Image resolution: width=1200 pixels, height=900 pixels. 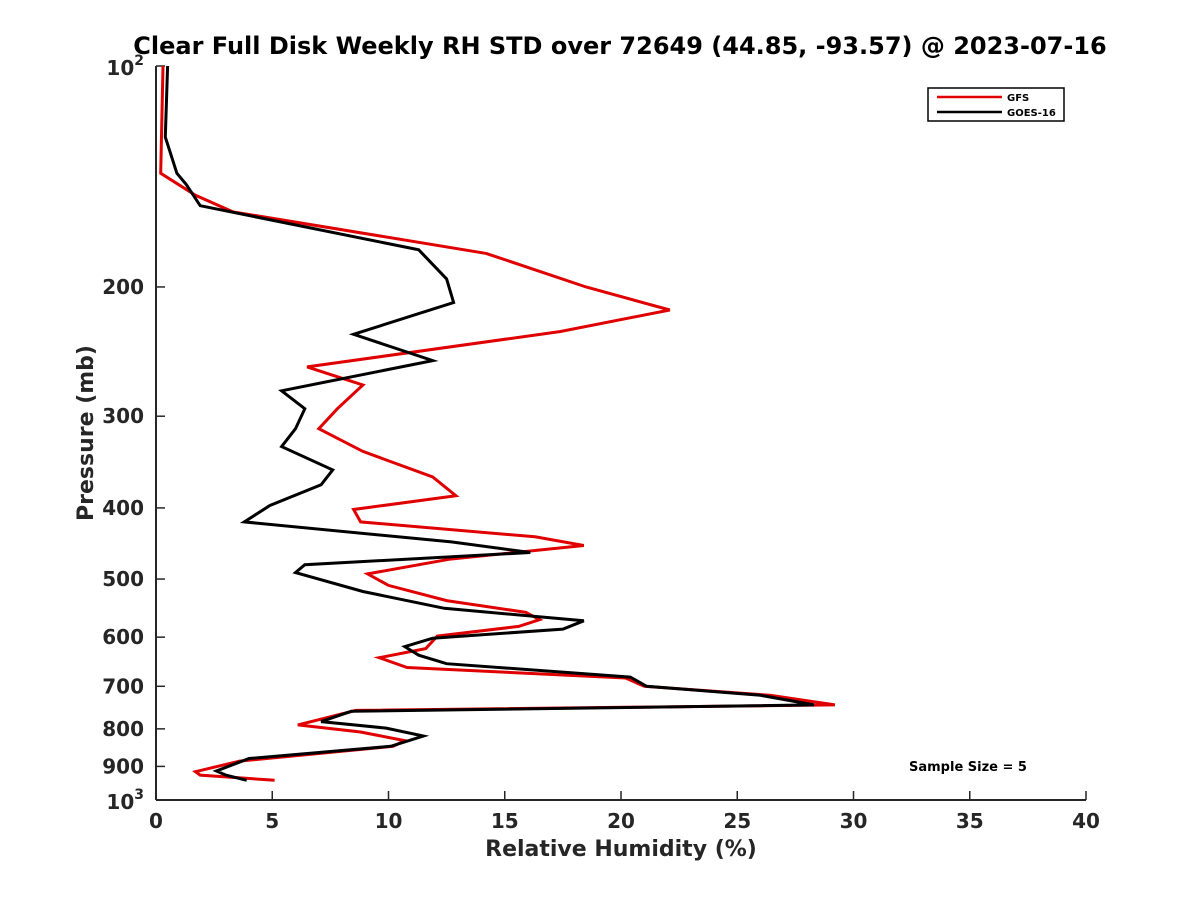 What do you see at coordinates (621, 821) in the screenshot?
I see `x-tick-label: 20` at bounding box center [621, 821].